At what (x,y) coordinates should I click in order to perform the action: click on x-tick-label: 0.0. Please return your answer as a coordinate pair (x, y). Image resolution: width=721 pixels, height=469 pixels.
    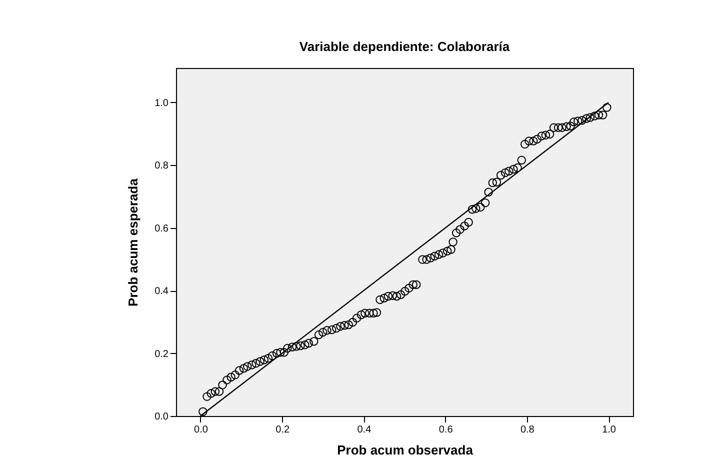
    Looking at the image, I should click on (201, 430).